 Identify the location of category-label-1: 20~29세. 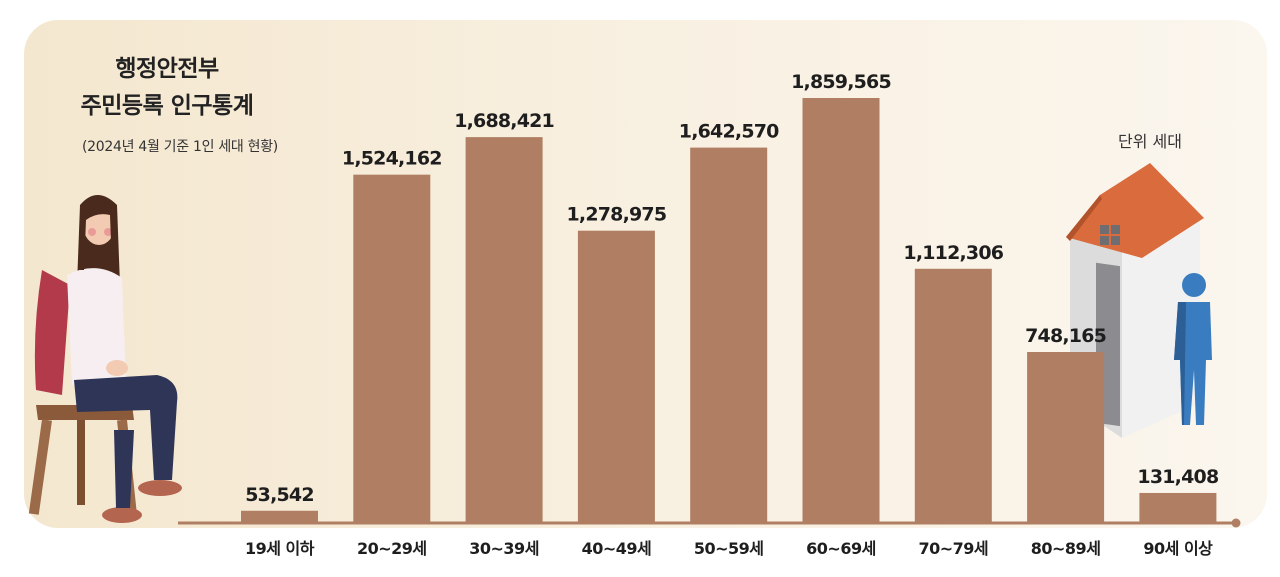
(392, 548).